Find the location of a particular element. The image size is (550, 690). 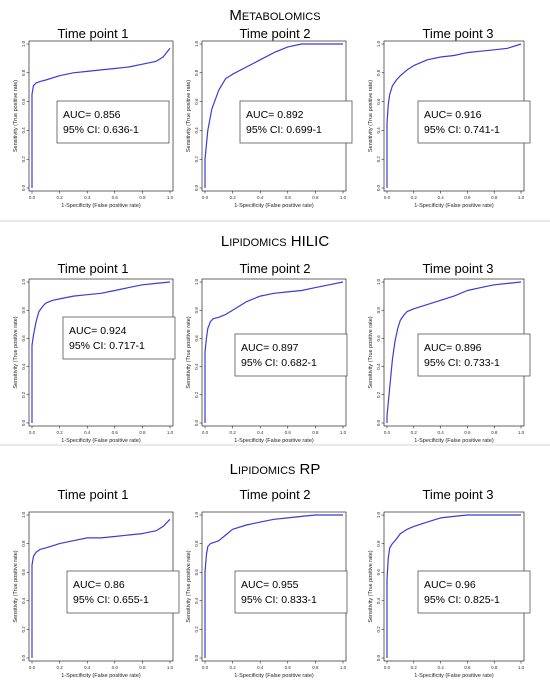

ci-value: 95% CI: 0.636-1 is located at coordinates (101, 130).